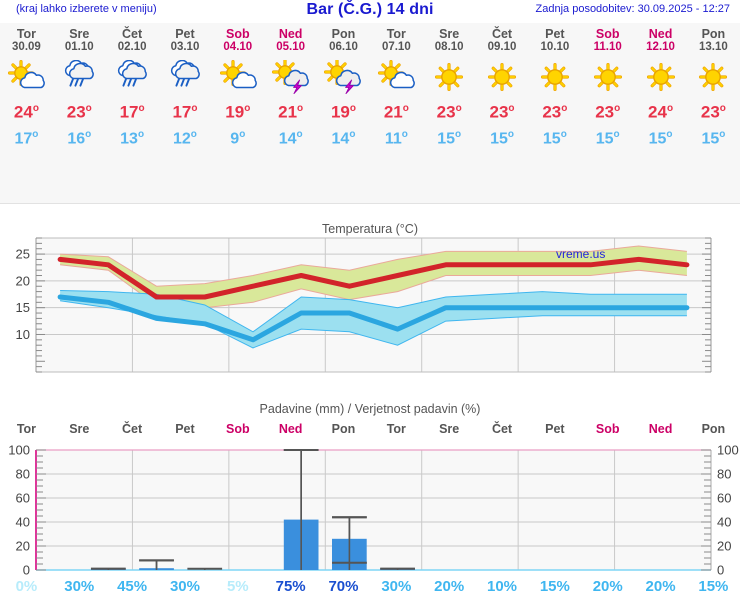 The image size is (740, 600). Describe the element at coordinates (502, 34) in the screenshot. I see `day-name: Čet` at that location.